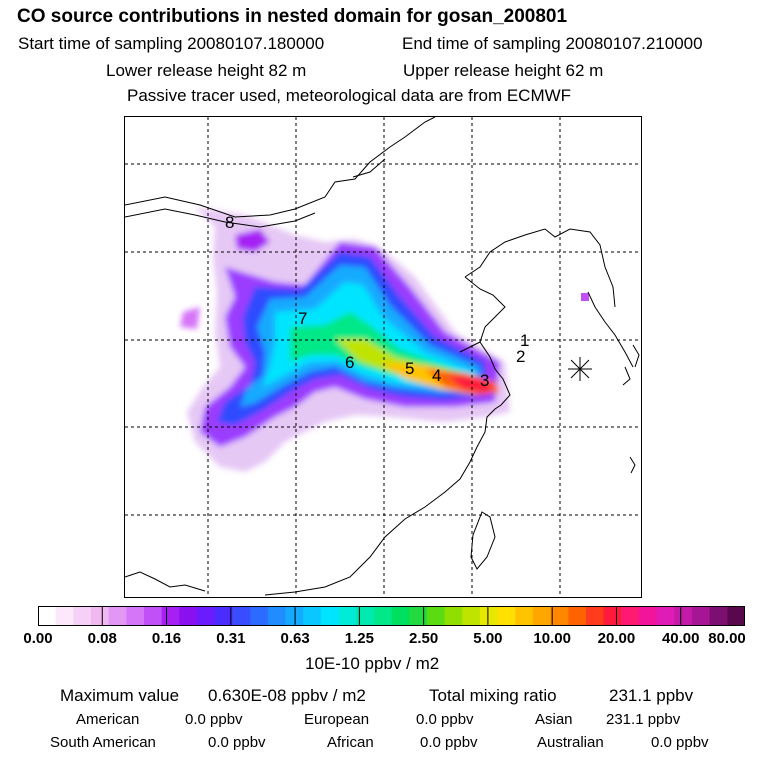  Describe the element at coordinates (120, 695) in the screenshot. I see `max-value-label: Maximum value` at that location.